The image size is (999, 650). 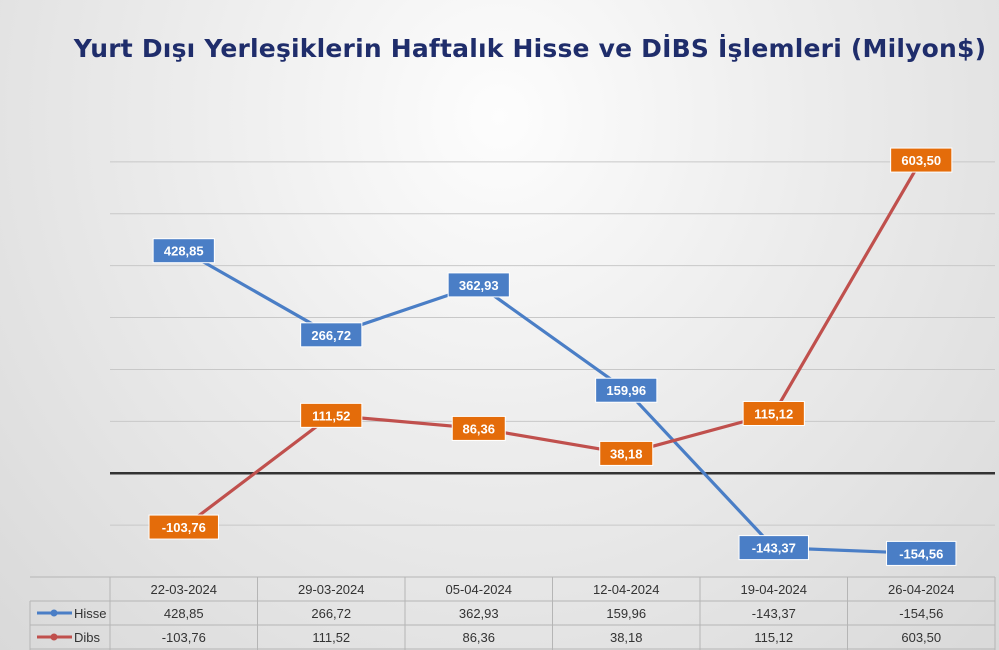 I want to click on data-label-hisse: 266,72, so click(x=331, y=335).